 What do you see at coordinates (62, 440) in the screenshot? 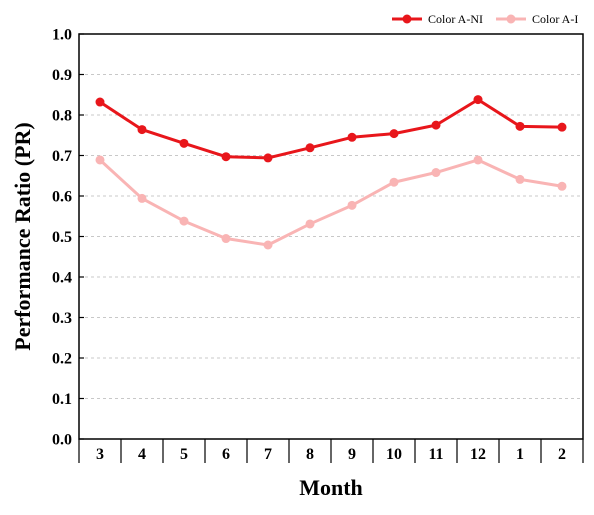
I see `y-tick-label: 0.0` at bounding box center [62, 440].